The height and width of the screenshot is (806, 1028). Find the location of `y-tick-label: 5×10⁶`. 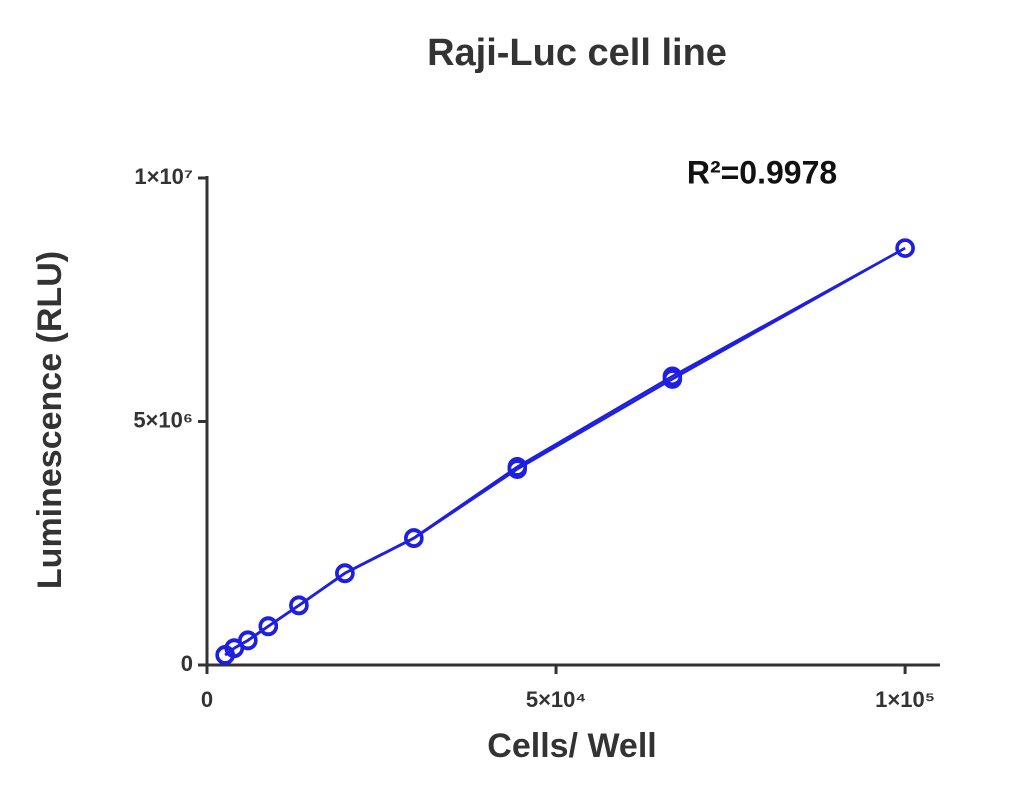

y-tick-label: 5×10⁶ is located at coordinates (163, 419).